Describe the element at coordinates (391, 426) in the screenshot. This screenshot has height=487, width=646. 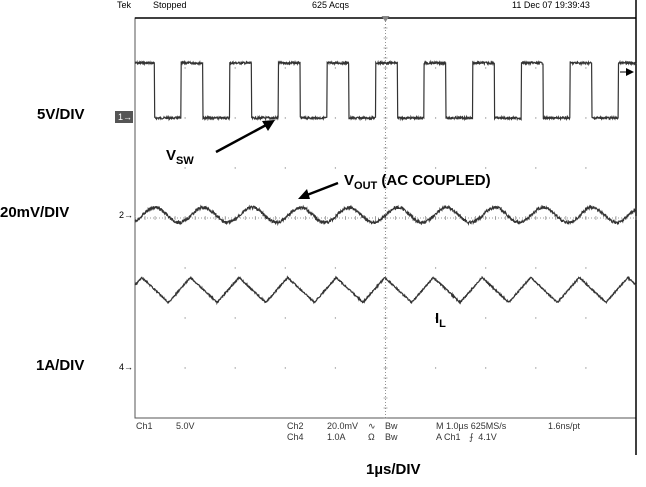
I see `ch2-bandwidth-label: Bw` at that location.